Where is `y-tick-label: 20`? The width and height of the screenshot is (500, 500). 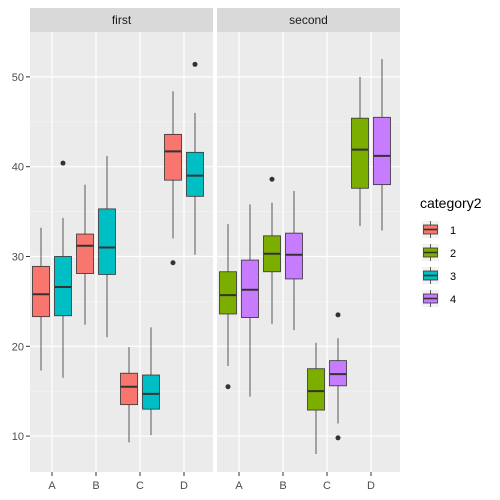 y-tick-label: 20 is located at coordinates (18, 347).